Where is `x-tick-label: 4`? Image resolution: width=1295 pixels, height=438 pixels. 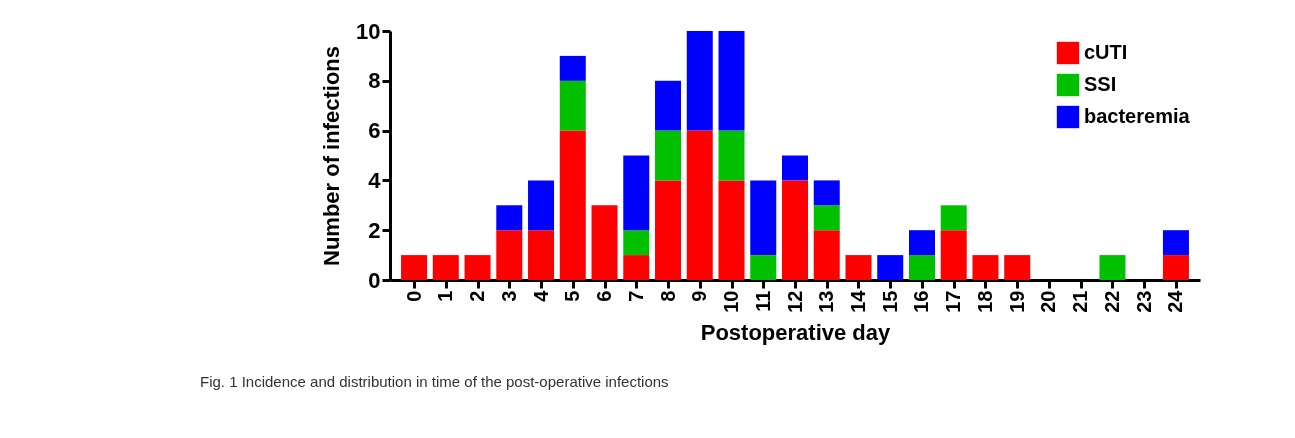 x-tick-label: 4 is located at coordinates (540, 295).